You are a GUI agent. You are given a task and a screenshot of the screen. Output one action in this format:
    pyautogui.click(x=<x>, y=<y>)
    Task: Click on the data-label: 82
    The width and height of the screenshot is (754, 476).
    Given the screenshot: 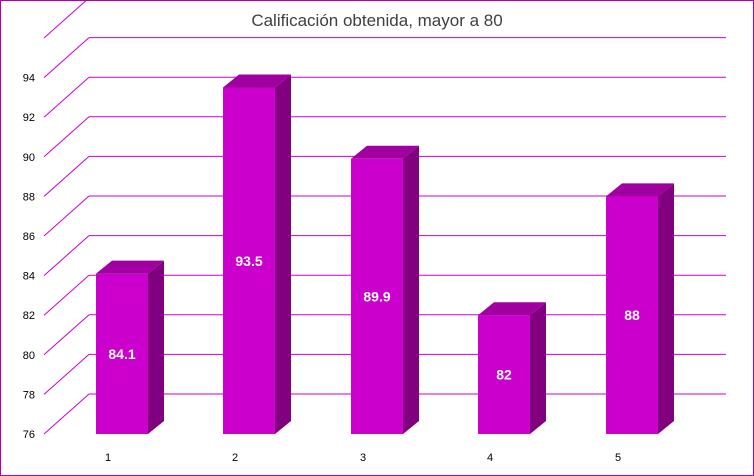 What is the action you would take?
    pyautogui.click(x=504, y=375)
    